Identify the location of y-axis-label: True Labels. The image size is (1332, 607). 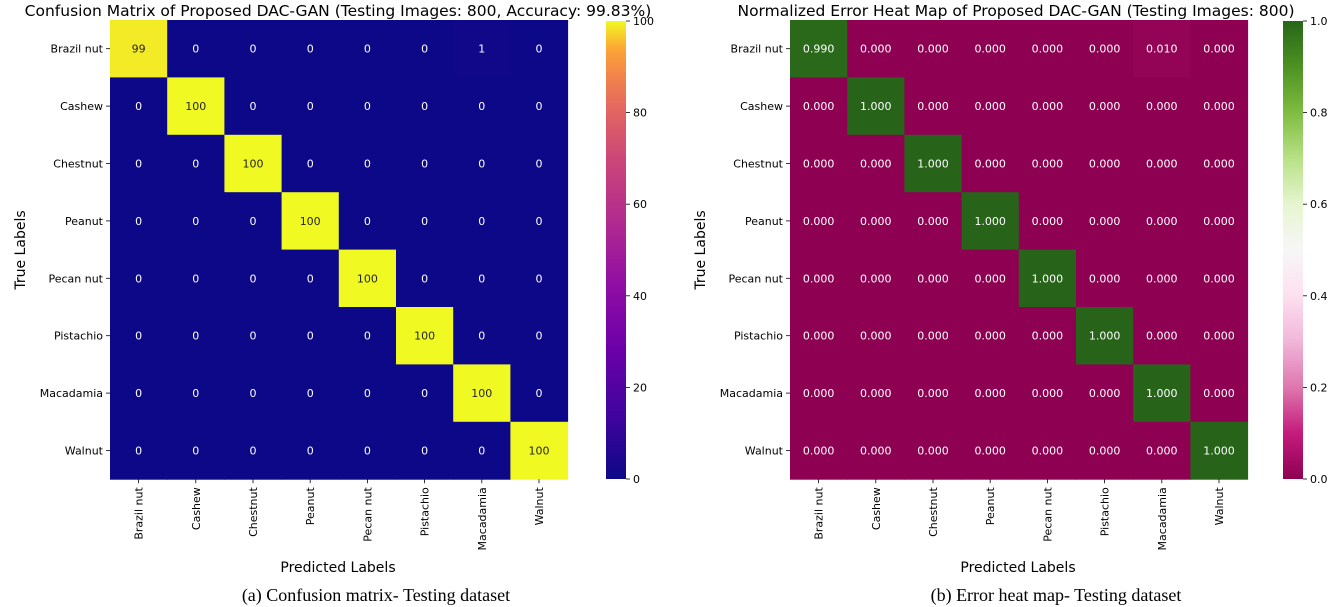
(21, 250).